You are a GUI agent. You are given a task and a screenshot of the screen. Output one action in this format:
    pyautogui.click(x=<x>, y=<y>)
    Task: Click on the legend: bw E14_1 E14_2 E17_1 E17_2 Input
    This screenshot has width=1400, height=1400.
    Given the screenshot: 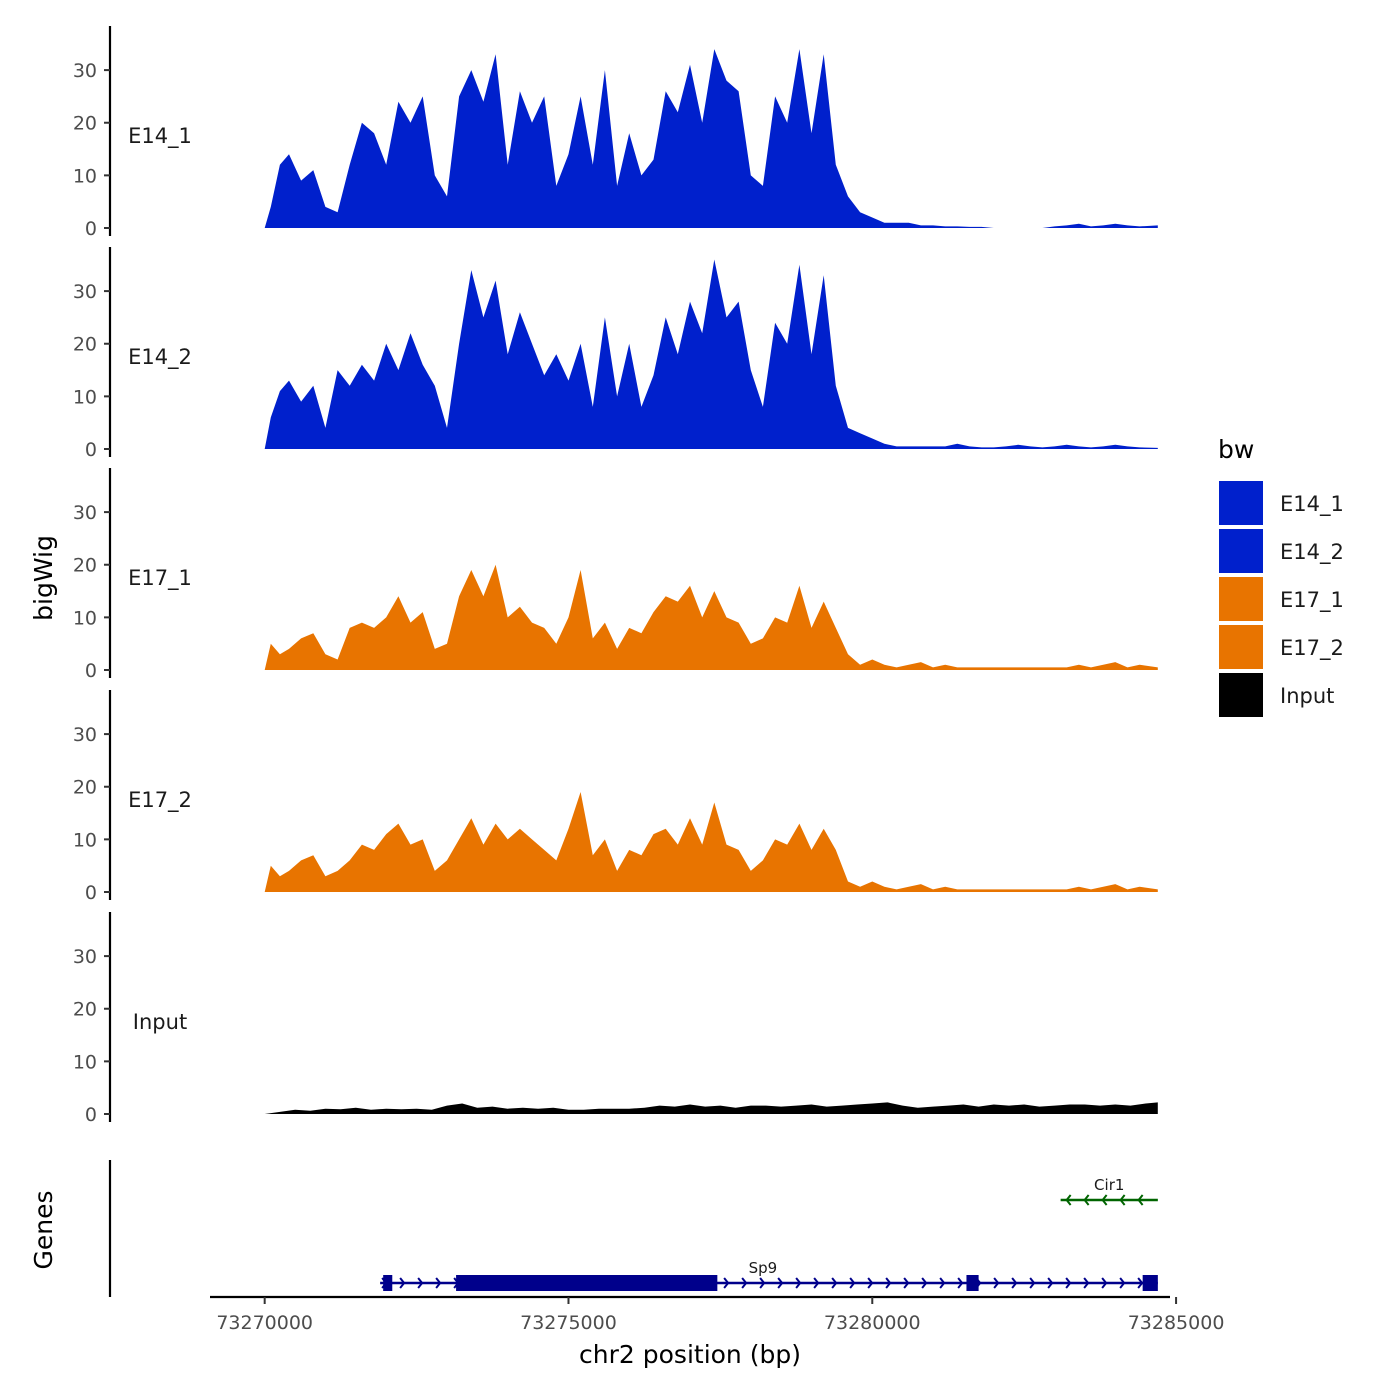 What is the action you would take?
    pyautogui.click(x=1280, y=577)
    